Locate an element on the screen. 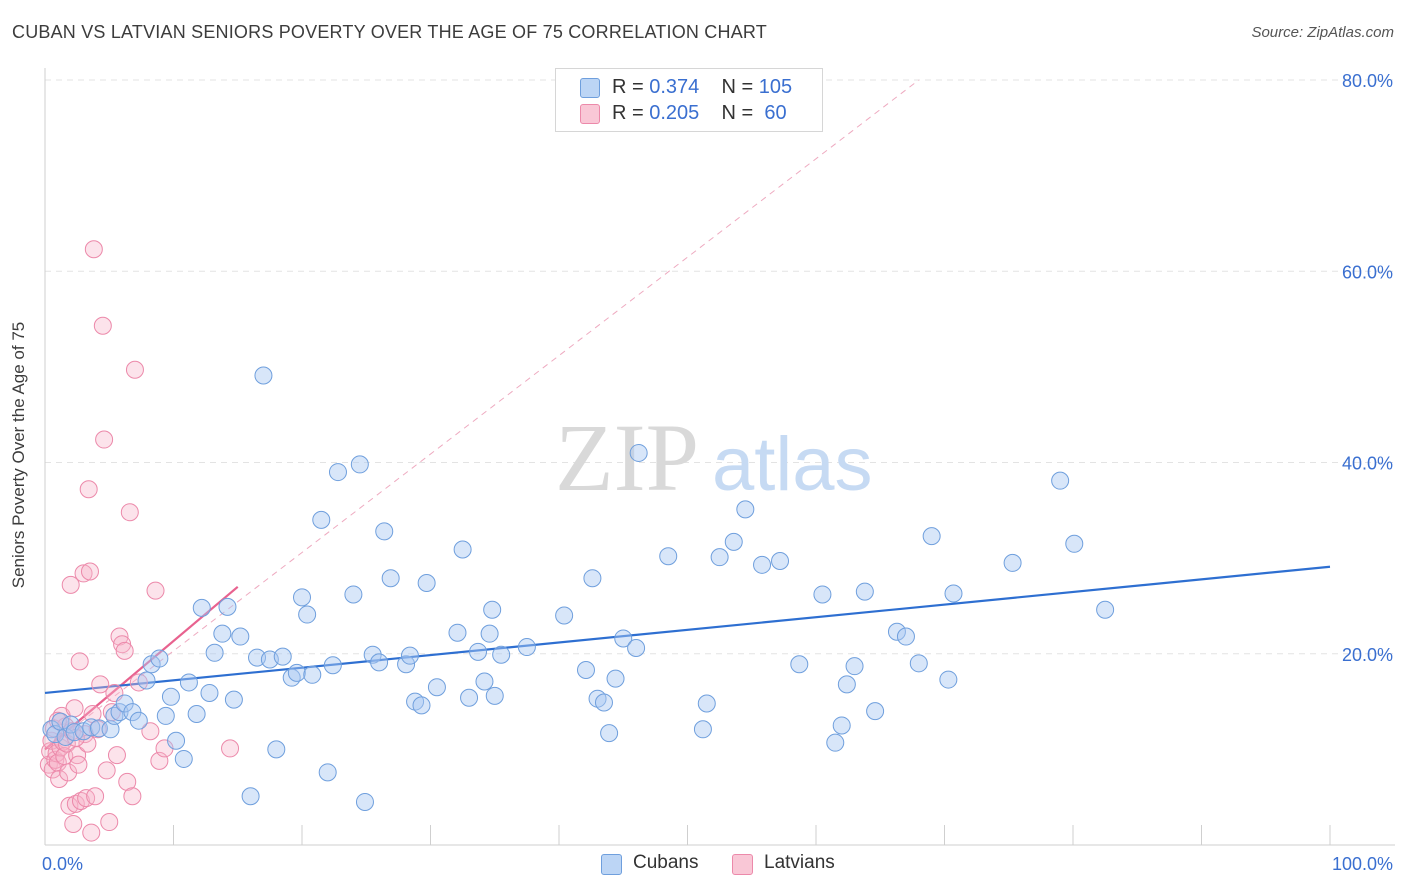 This screenshot has height=892, width=1406. legend-r-label: R = is located at coordinates (628, 87).